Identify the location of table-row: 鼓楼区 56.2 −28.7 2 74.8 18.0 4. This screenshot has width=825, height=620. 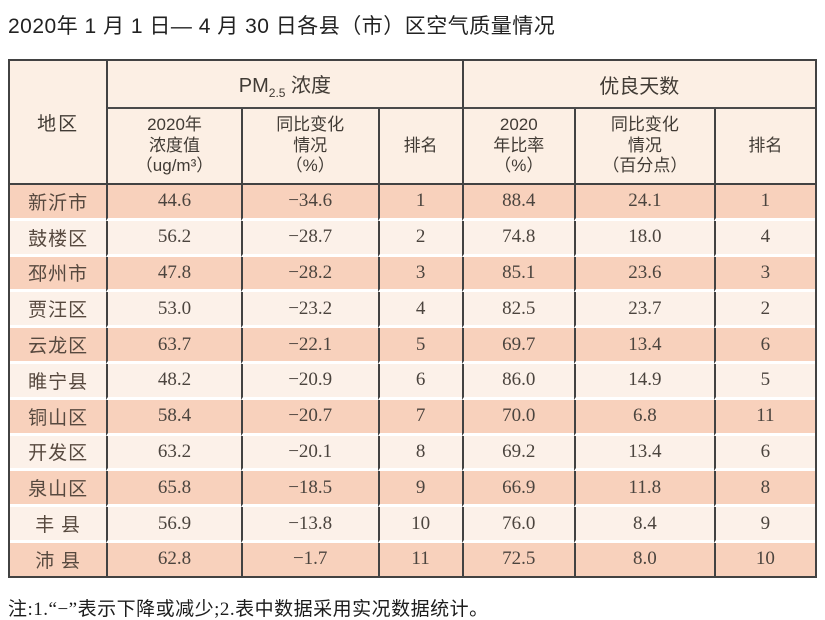
(412, 238).